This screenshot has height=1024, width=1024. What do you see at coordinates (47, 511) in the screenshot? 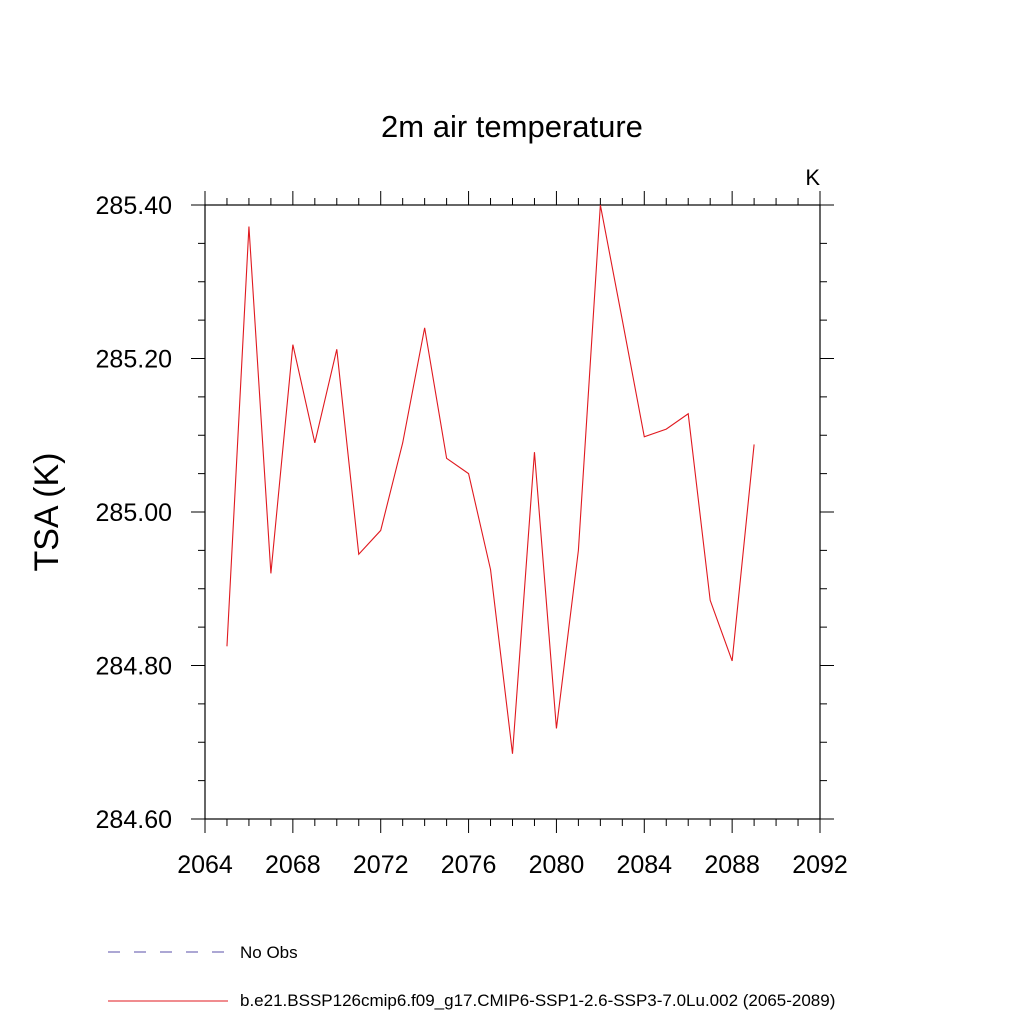
I see `y-axis-label: TSA (K)` at bounding box center [47, 511].